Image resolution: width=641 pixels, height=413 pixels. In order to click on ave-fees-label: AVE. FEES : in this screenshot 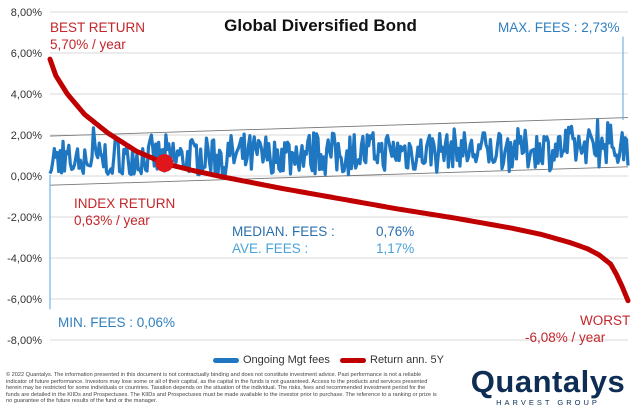, I will do `click(270, 248)`.